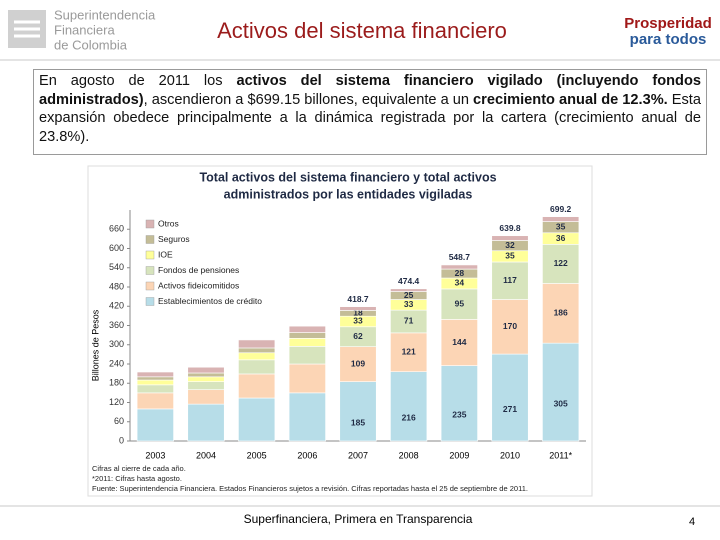 The height and width of the screenshot is (540, 720). What do you see at coordinates (206, 455) in the screenshot?
I see `x-tick-label: 2004` at bounding box center [206, 455].